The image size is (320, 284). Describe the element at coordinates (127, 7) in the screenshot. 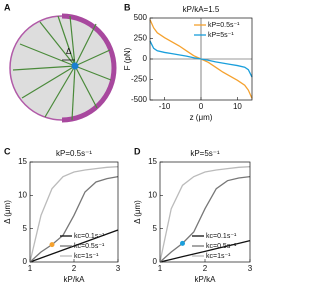

I see `panel-label: B` at that location.